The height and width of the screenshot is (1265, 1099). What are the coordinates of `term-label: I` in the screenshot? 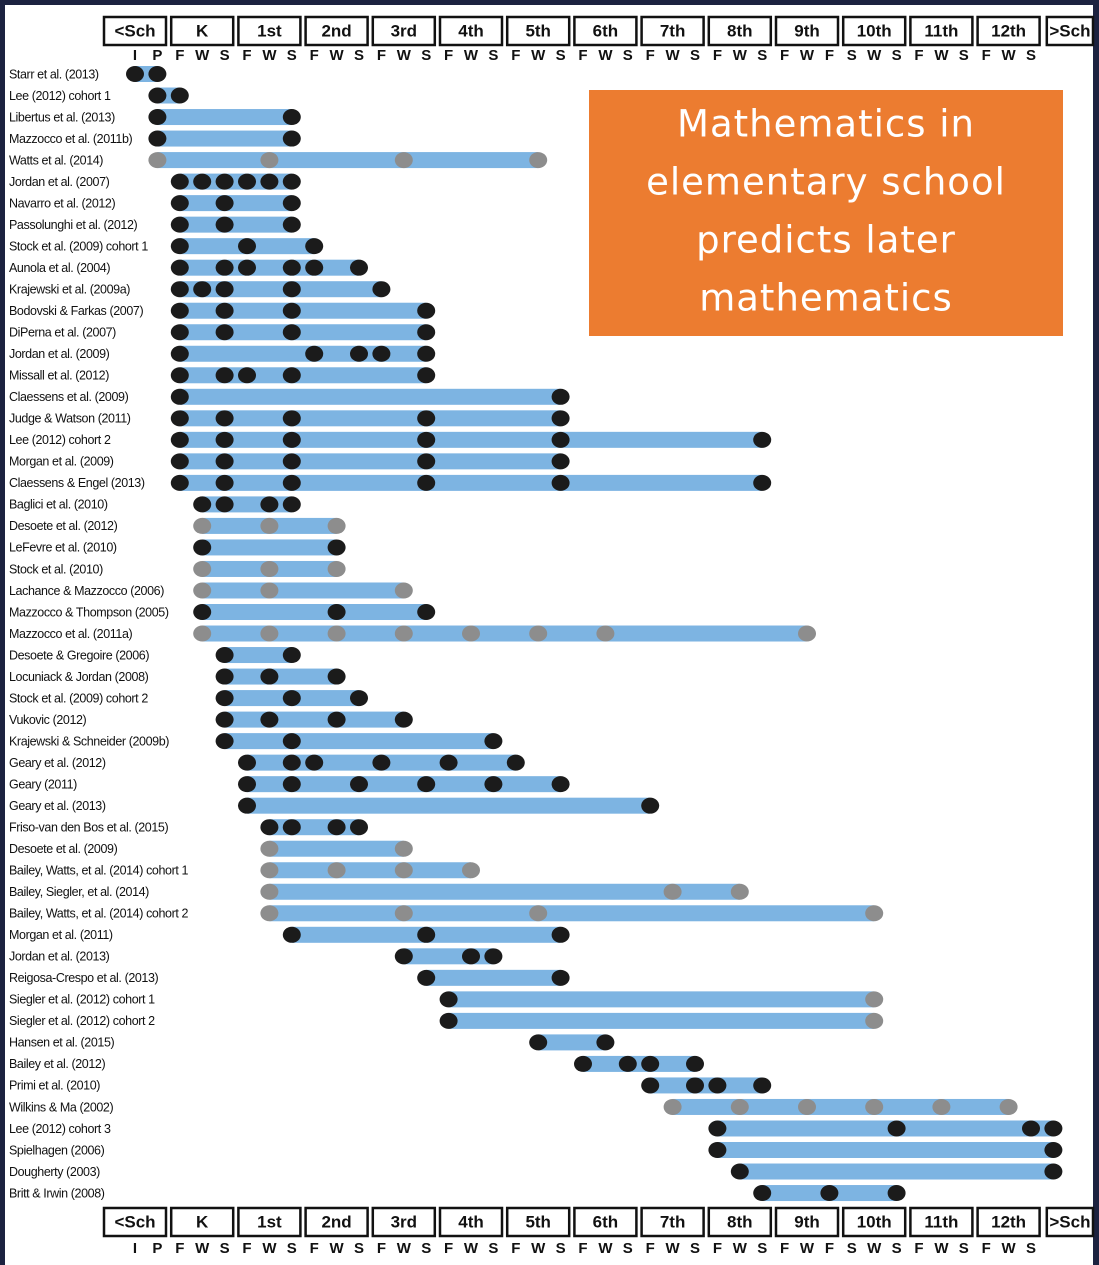 It's located at (135, 1248).